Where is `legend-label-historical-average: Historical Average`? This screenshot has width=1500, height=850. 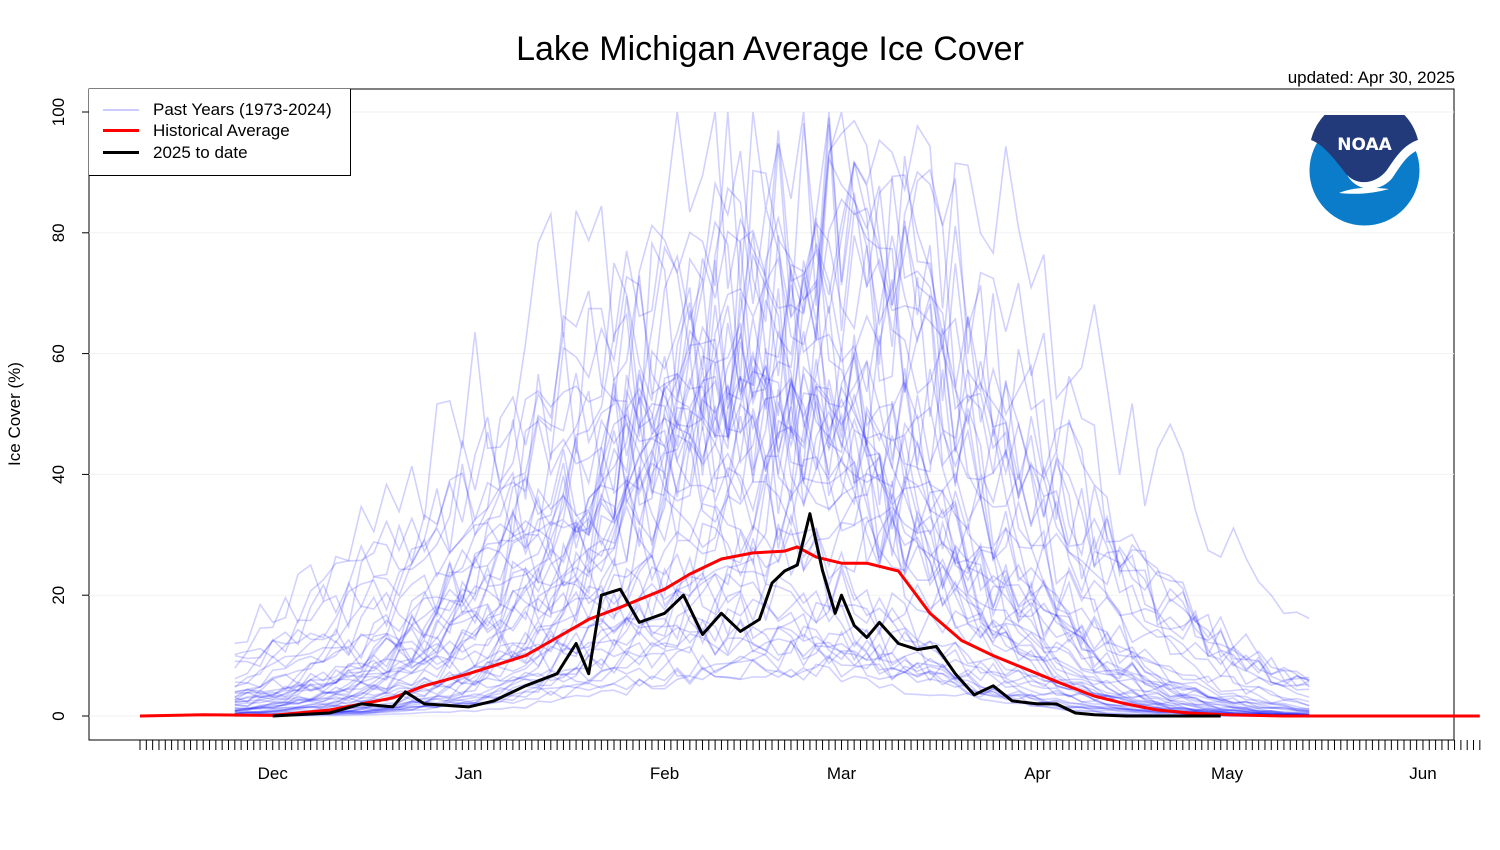
legend-label-historical-average: Historical Average is located at coordinates (221, 130).